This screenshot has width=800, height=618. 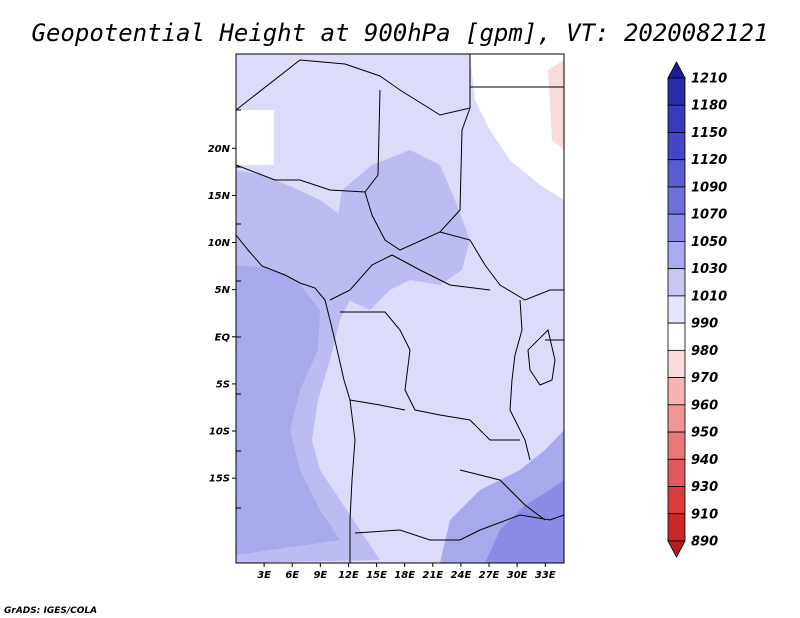 I want to click on colorbar-label: 890, so click(x=704, y=542).